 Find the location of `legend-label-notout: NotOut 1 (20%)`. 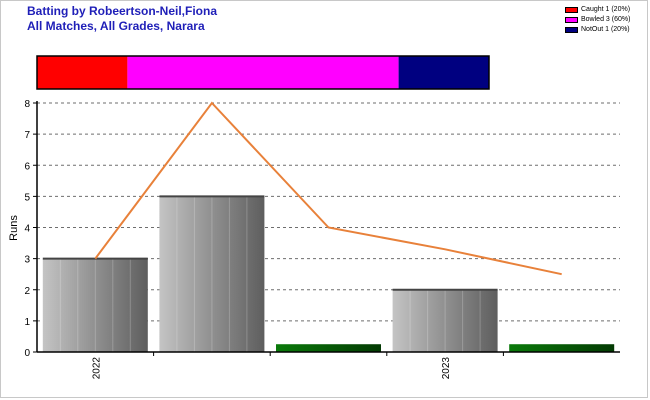

legend-label-notout: NotOut 1 (20%) is located at coordinates (605, 29).